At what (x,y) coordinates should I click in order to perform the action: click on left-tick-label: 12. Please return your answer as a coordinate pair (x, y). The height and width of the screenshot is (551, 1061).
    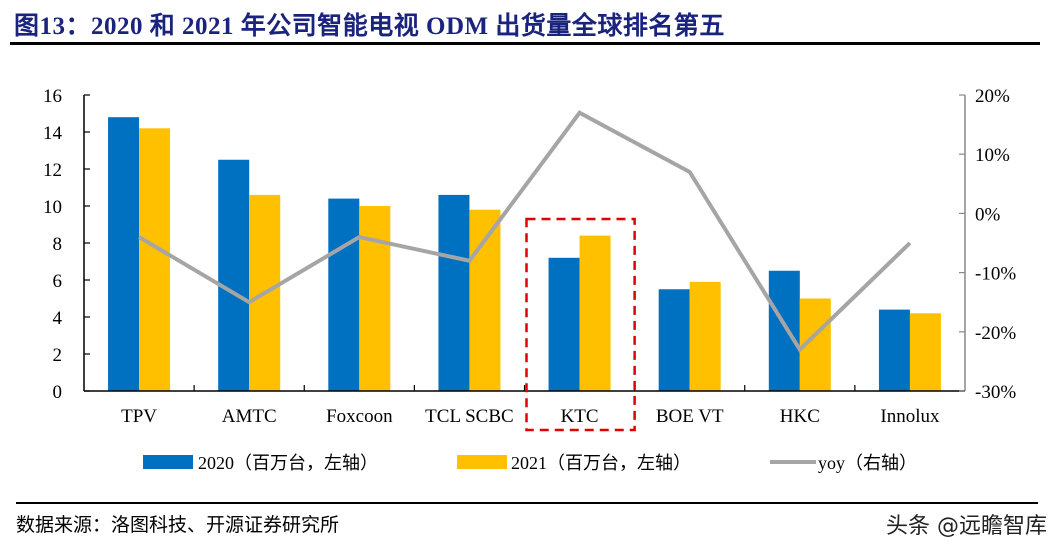
    Looking at the image, I should click on (52, 170).